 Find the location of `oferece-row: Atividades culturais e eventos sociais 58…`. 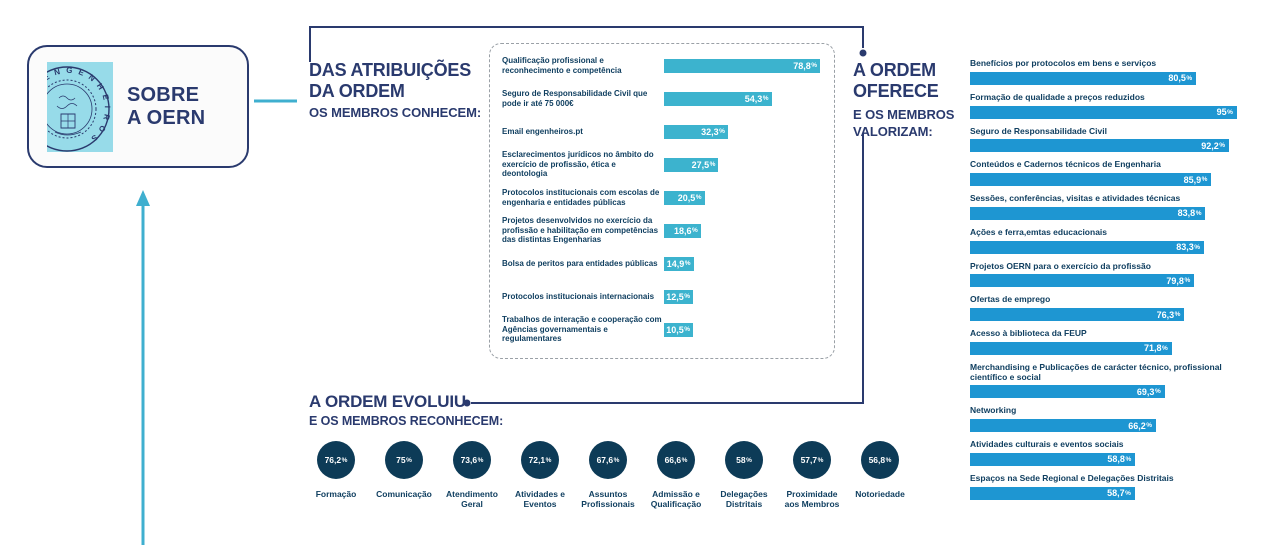

oferece-row: Atividades culturais e eventos sociais 58… is located at coordinates (1111, 452).